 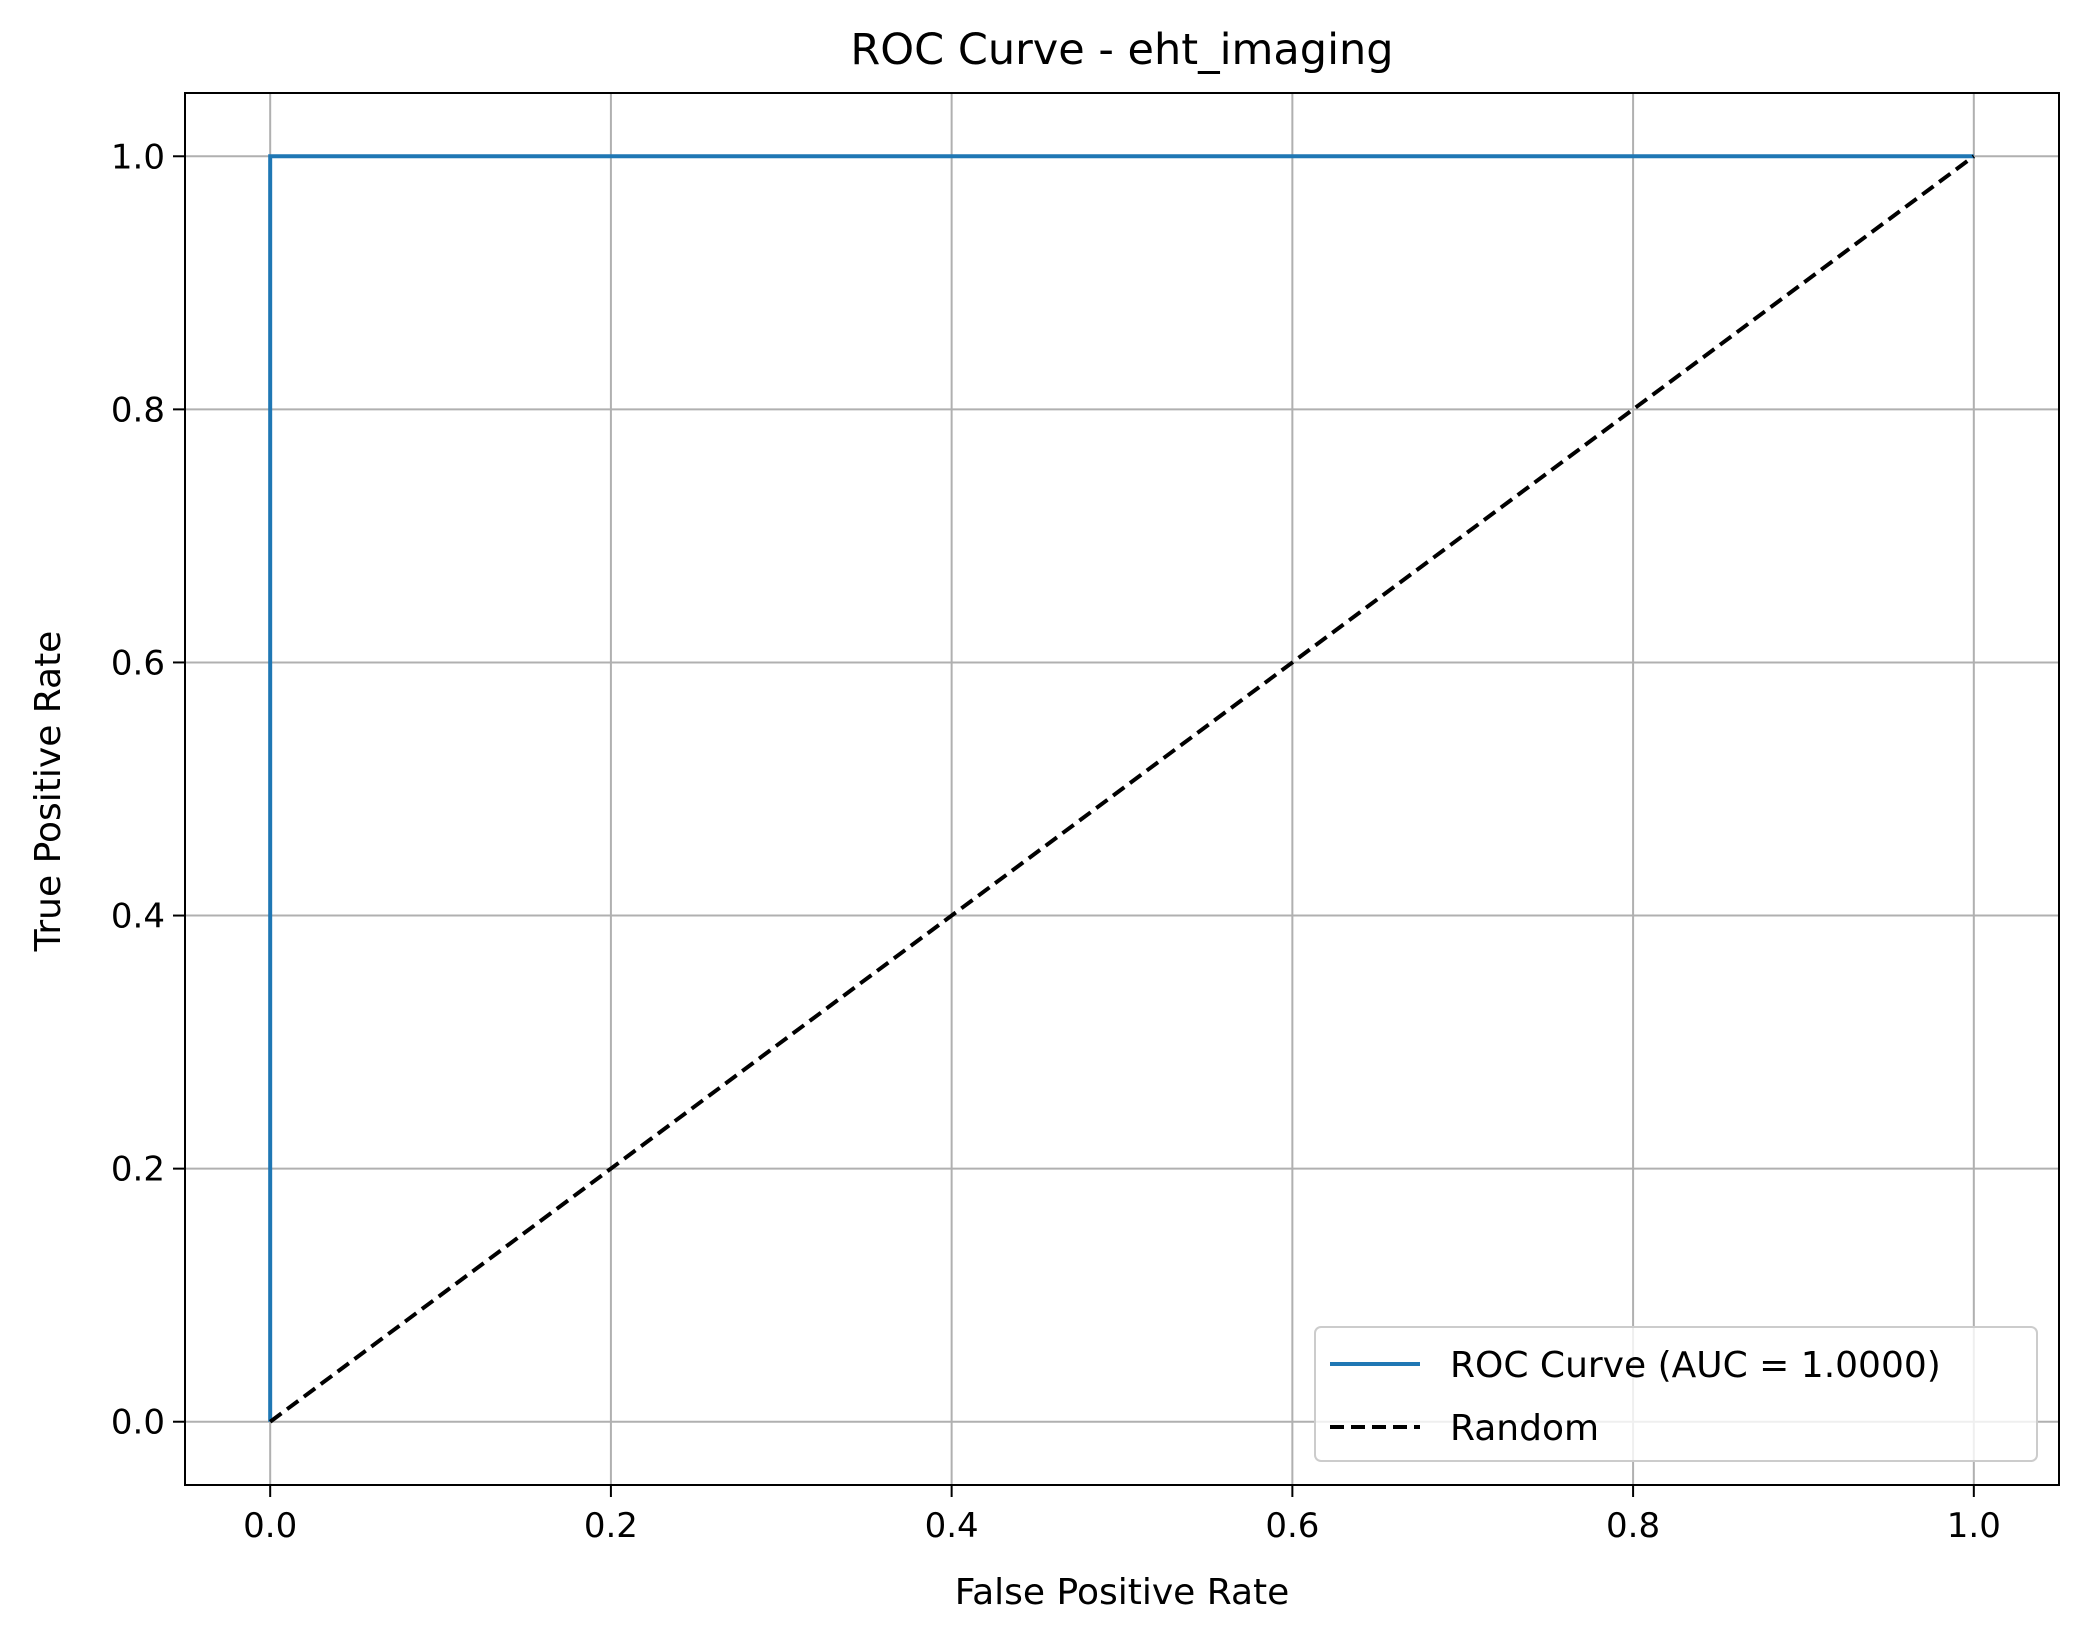 I want to click on y-axis-label: True Positive Rate, so click(x=48, y=792).